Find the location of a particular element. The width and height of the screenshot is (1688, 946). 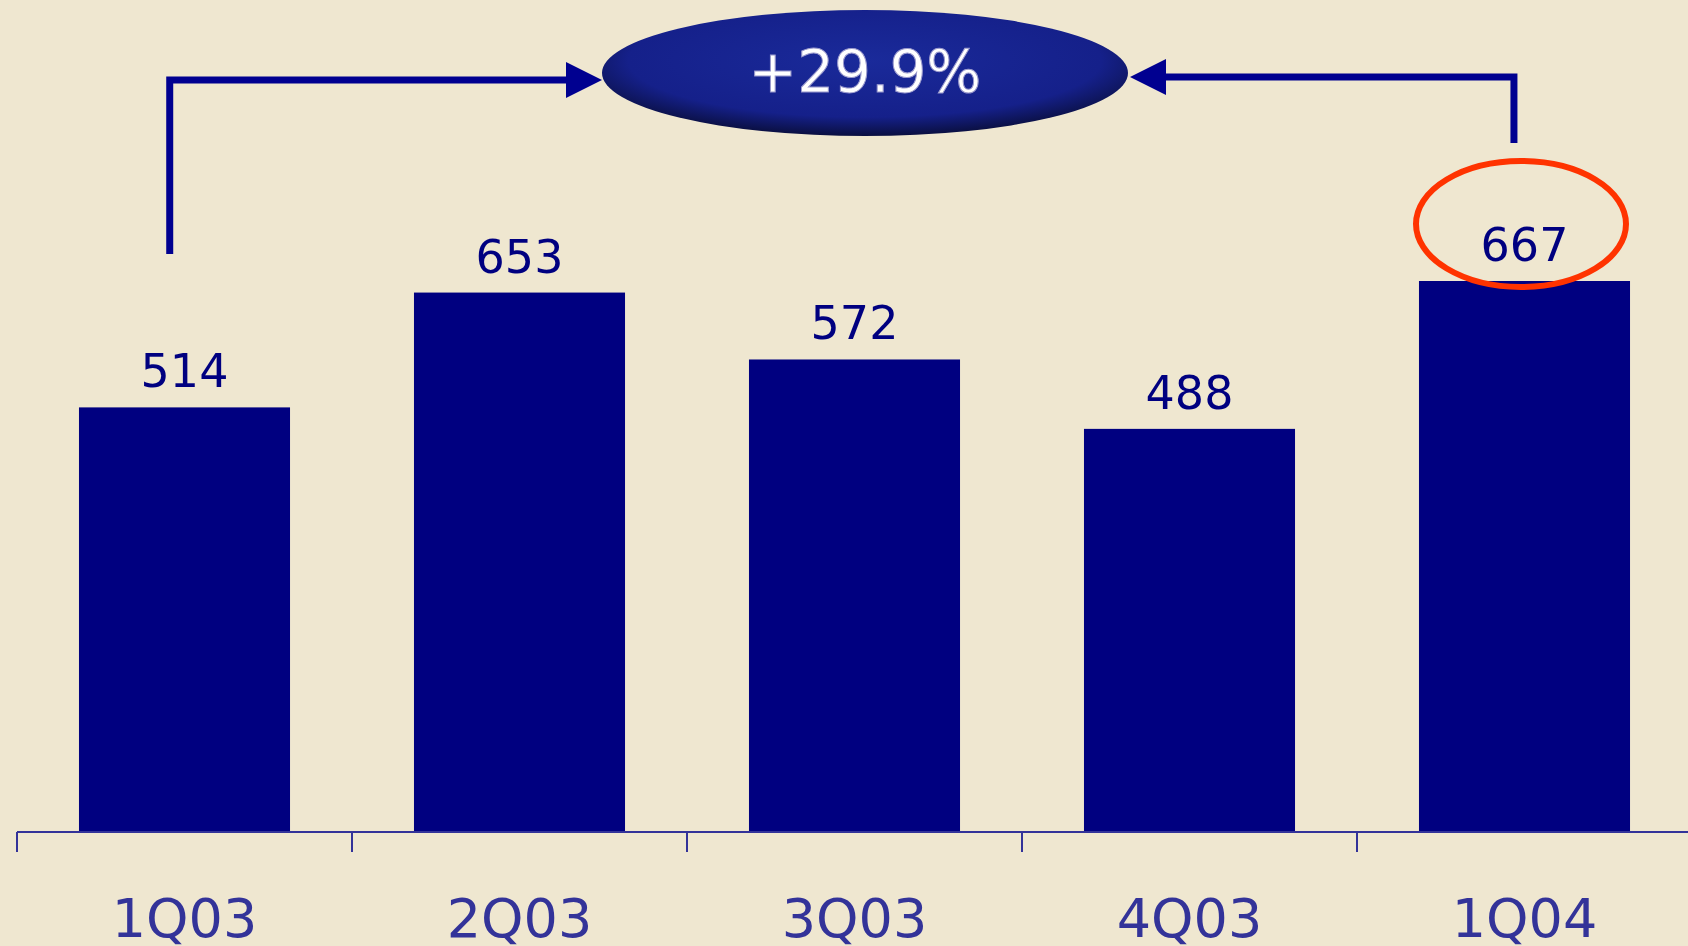

text: +29.9% is located at coordinates (865, 72).